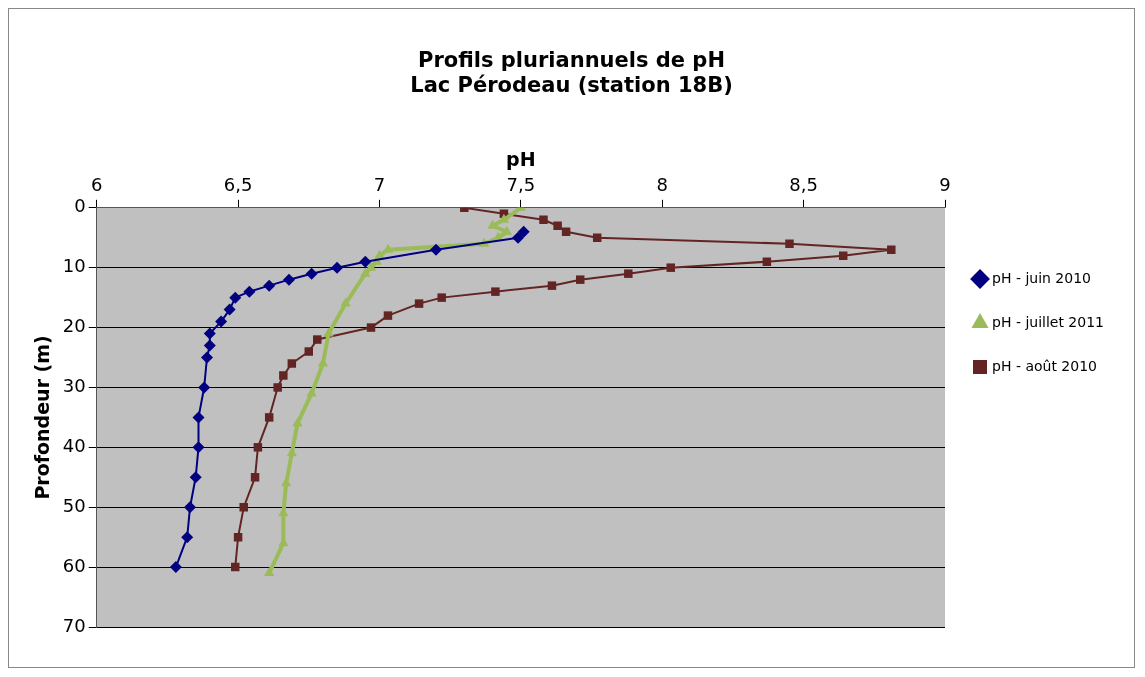 Image resolution: width=1145 pixels, height=677 pixels. What do you see at coordinates (803, 184) in the screenshot?
I see `x-tick-label: 8,5` at bounding box center [803, 184].